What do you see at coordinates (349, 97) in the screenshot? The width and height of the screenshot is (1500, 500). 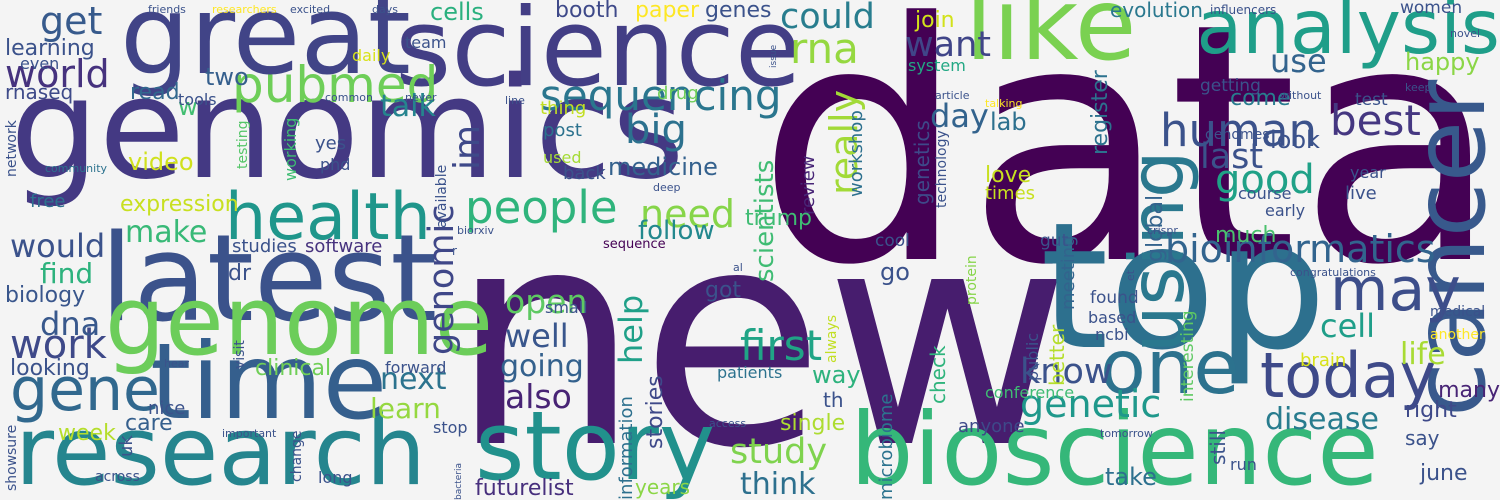 I see `word-common: common` at bounding box center [349, 97].